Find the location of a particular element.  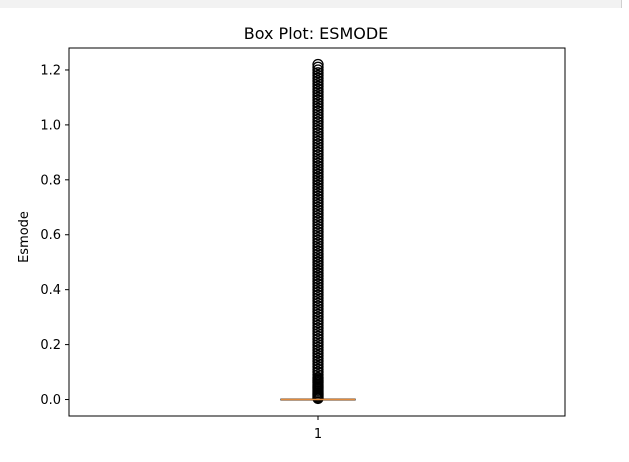

chart-title: Box Plot: ESMODE is located at coordinates (316, 33).